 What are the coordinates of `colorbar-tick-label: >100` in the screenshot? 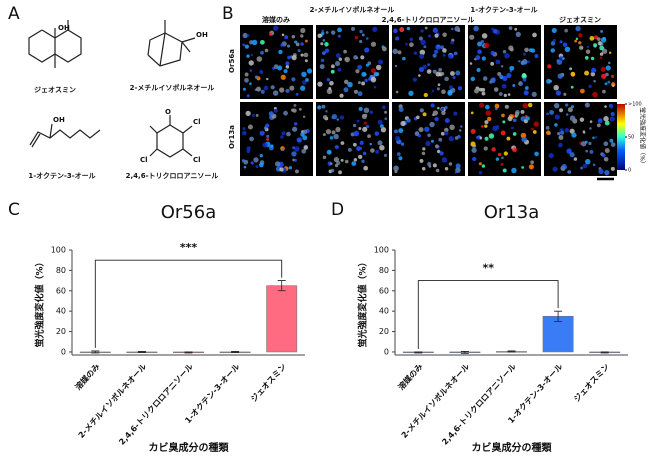 It's located at (635, 105).